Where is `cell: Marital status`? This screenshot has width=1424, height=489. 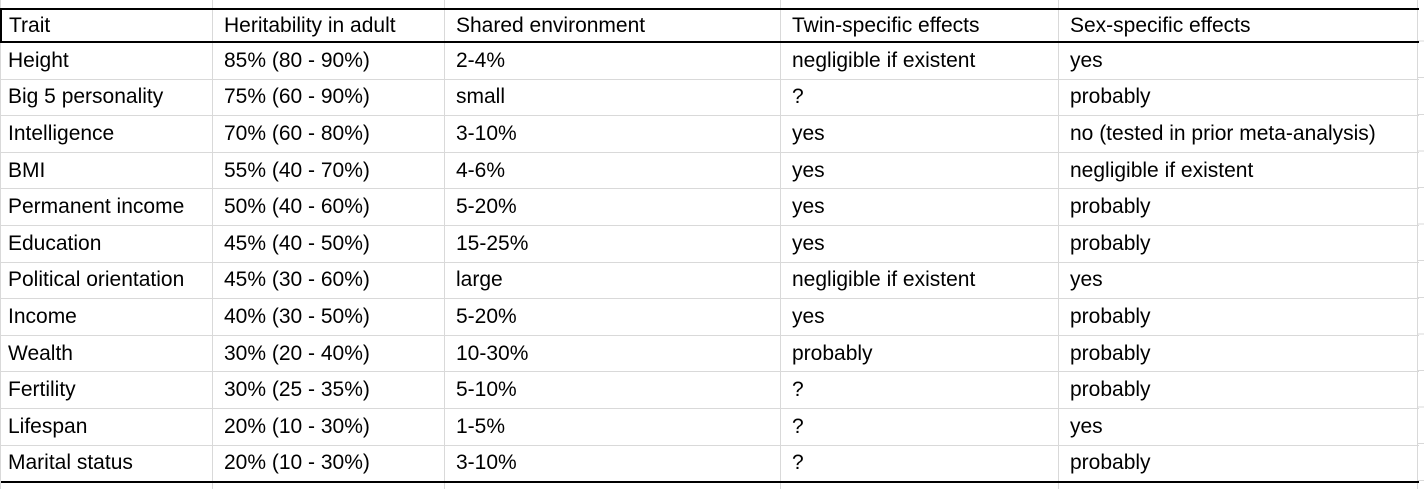 cell: Marital status is located at coordinates (107, 464).